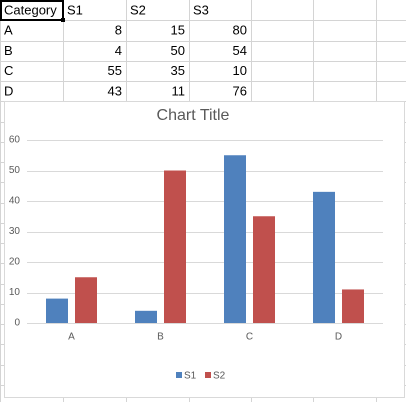  What do you see at coordinates (8, 50) in the screenshot?
I see `label-cell: B` at bounding box center [8, 50].